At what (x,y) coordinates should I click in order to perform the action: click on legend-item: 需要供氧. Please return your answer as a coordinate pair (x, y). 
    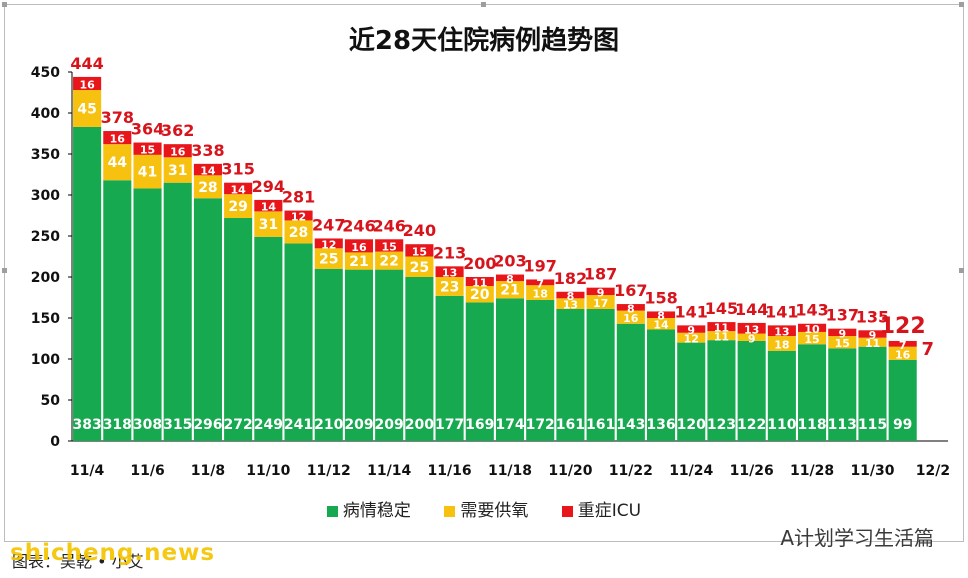
    Looking at the image, I should click on (486, 508).